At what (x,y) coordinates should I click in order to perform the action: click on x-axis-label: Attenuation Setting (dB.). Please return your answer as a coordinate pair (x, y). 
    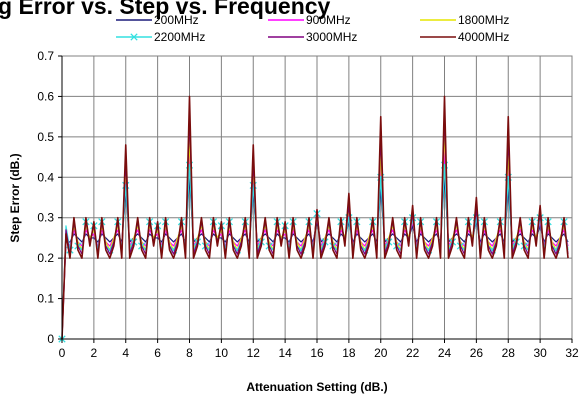
    Looking at the image, I should click on (316, 387).